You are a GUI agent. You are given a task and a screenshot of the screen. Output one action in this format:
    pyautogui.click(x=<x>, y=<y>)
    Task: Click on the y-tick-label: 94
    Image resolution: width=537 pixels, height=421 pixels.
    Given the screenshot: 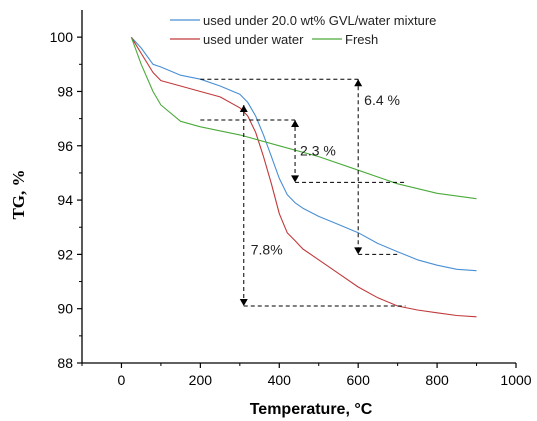 What is the action you would take?
    pyautogui.click(x=65, y=200)
    